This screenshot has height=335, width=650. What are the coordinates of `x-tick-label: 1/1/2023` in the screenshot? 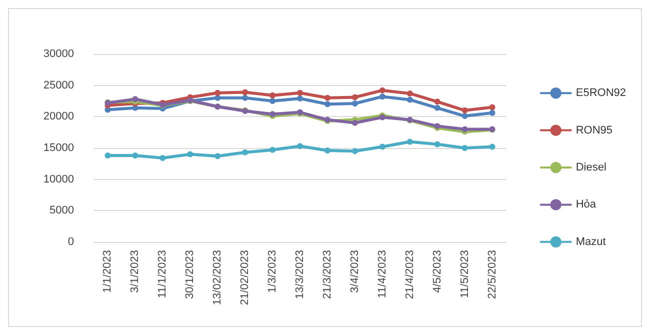 It's located at (108, 271).